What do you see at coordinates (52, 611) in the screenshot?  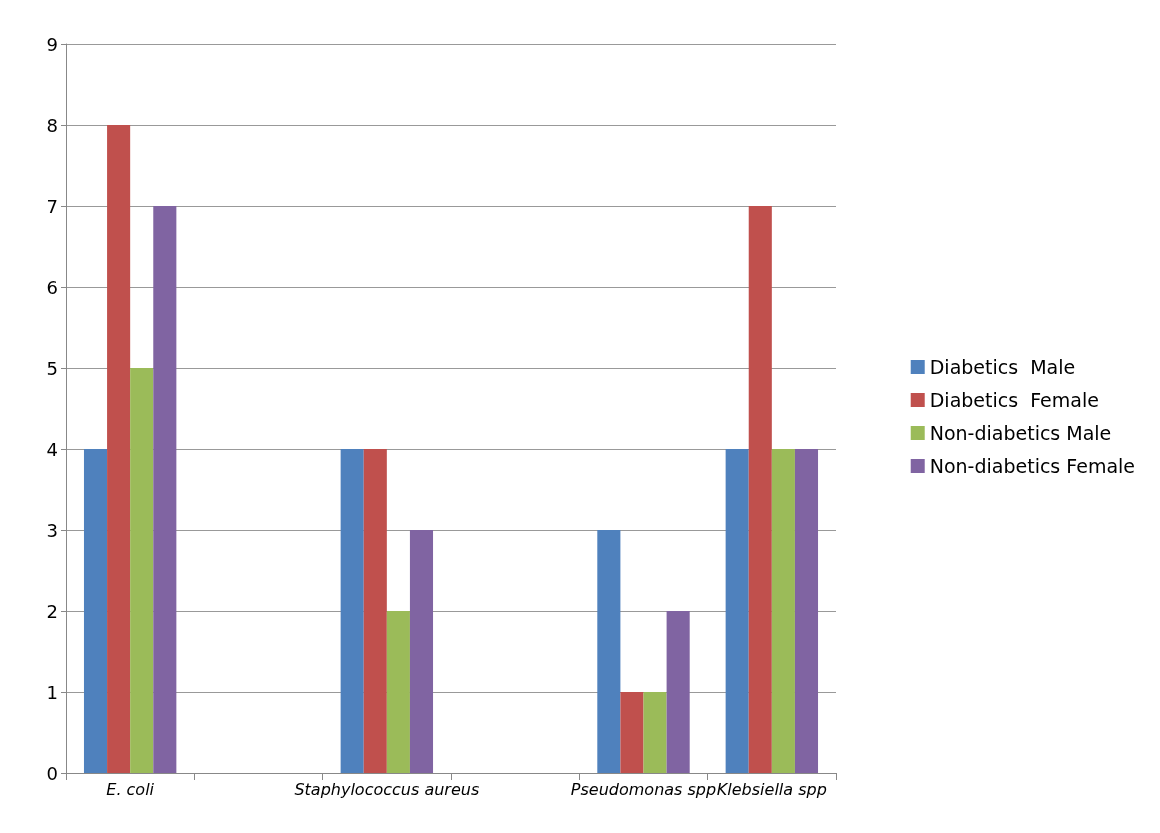 I see `y-tick-label: 2` at bounding box center [52, 611].